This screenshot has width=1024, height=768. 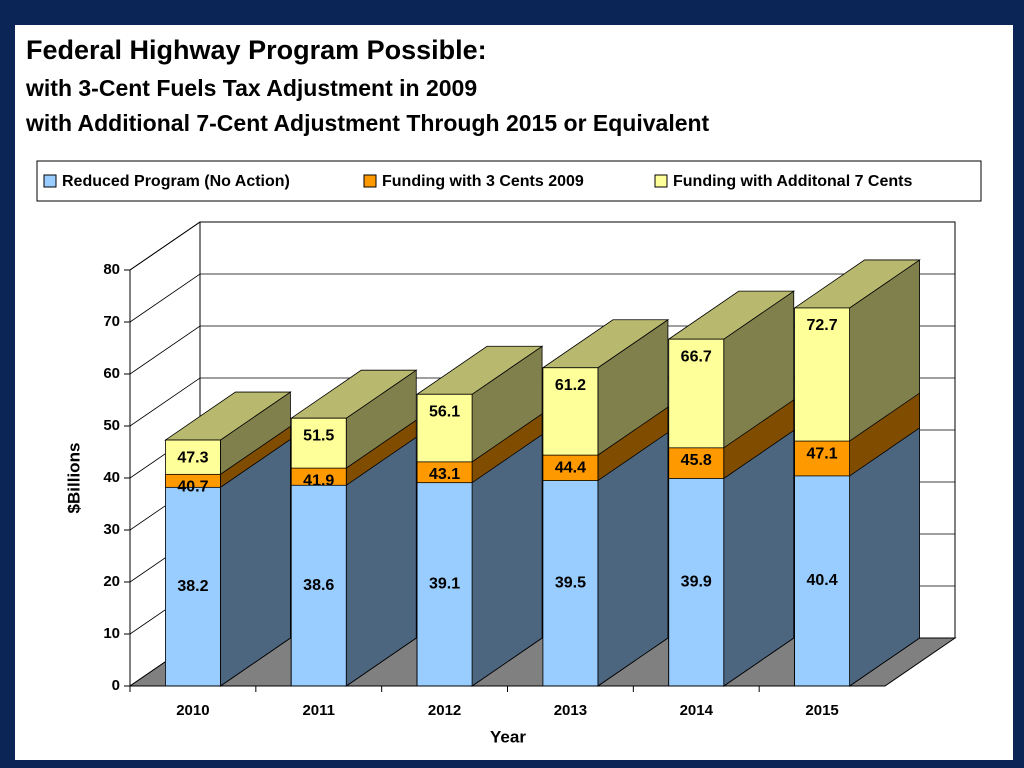 What do you see at coordinates (483, 181) in the screenshot?
I see `legend-label: Funding with 3 Cents 2009` at bounding box center [483, 181].